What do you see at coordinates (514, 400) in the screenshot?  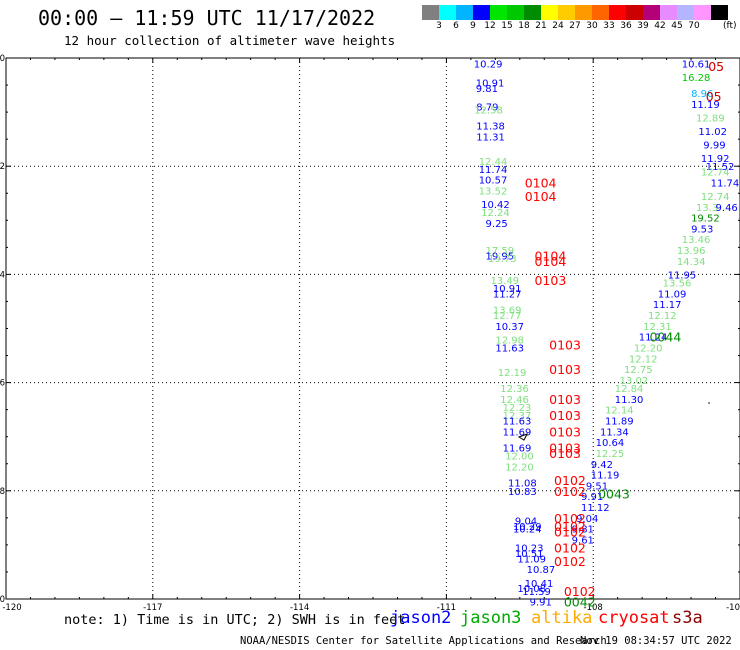 I see `wave-height-value: 12.46` at bounding box center [514, 400].